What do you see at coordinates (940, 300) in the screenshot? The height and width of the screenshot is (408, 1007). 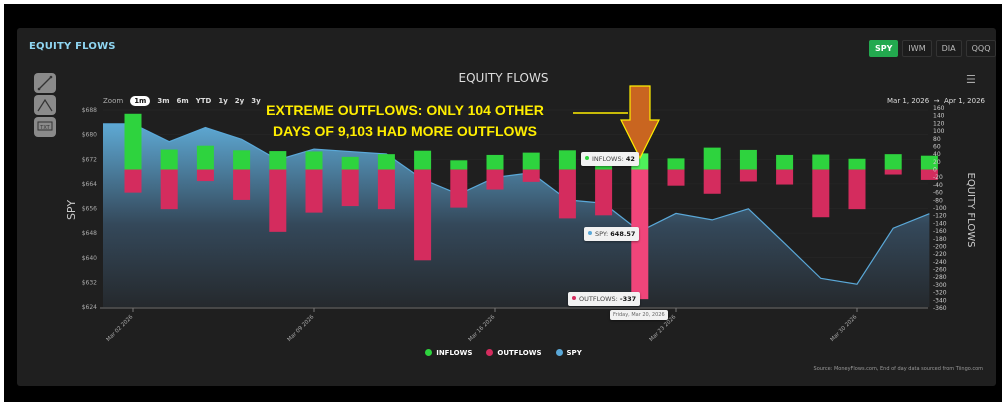 I see `y-right-tick-label: -340` at bounding box center [940, 300].